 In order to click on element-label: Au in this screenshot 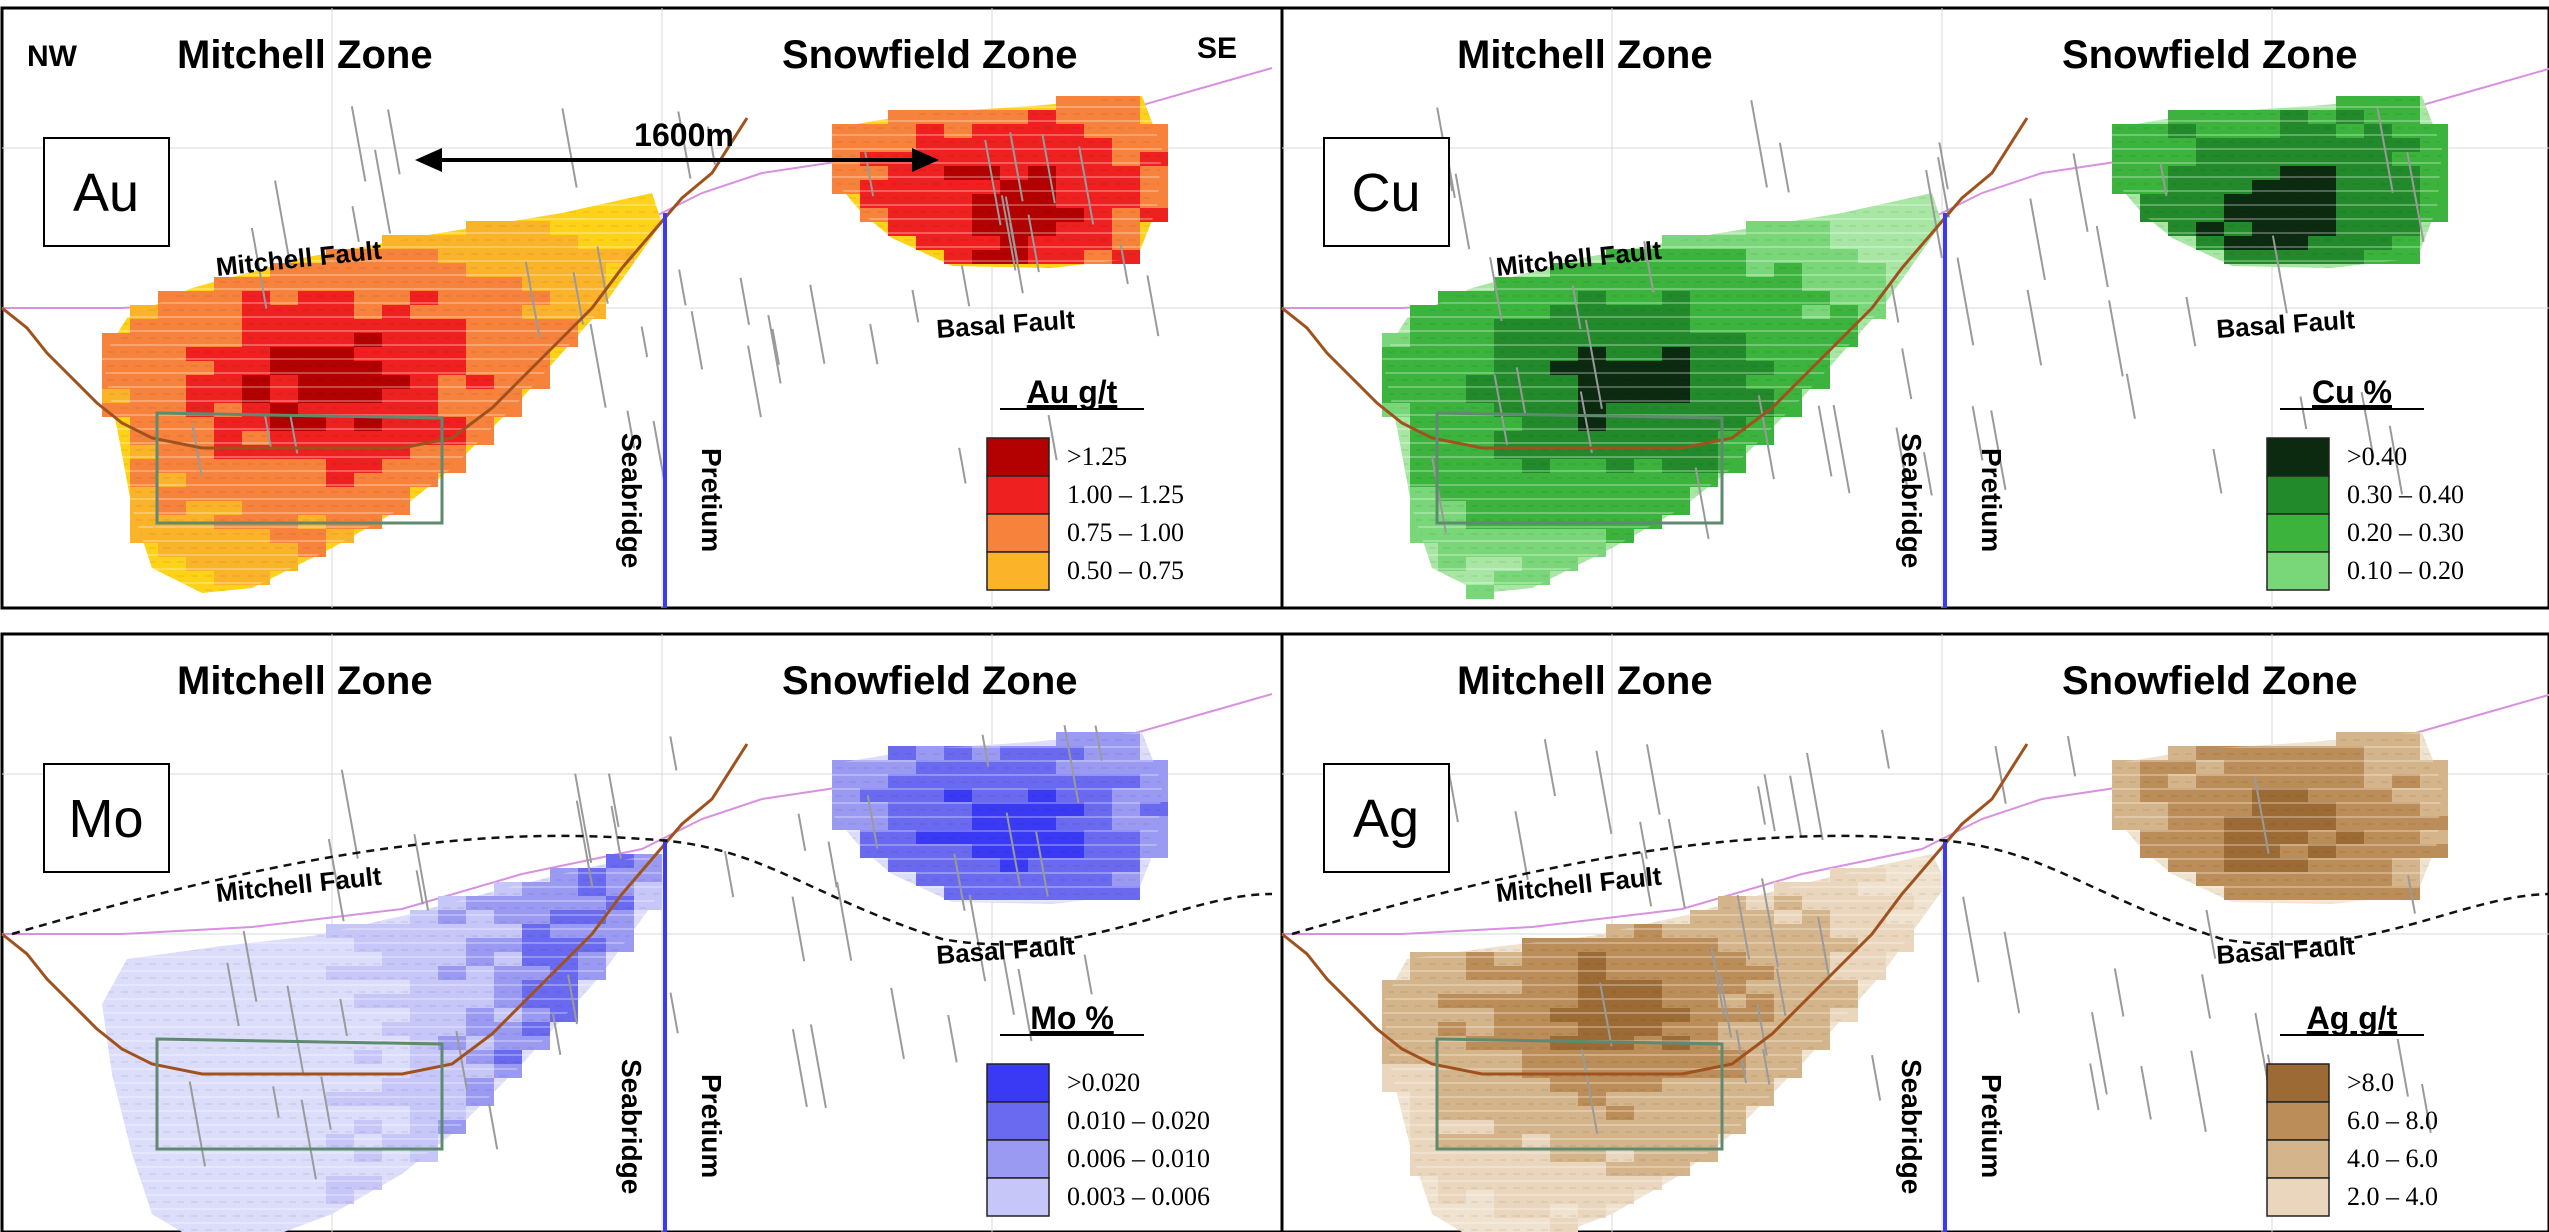, I will do `click(106, 193)`.